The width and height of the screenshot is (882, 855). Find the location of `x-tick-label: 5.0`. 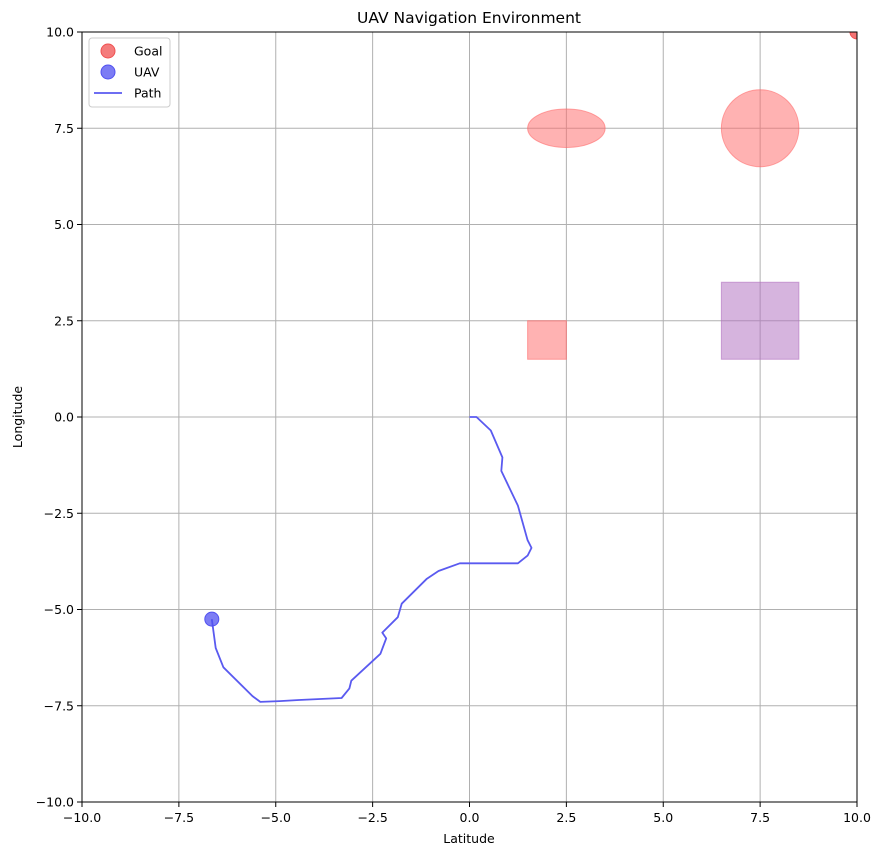

x-tick-label: 5.0 is located at coordinates (663, 817).